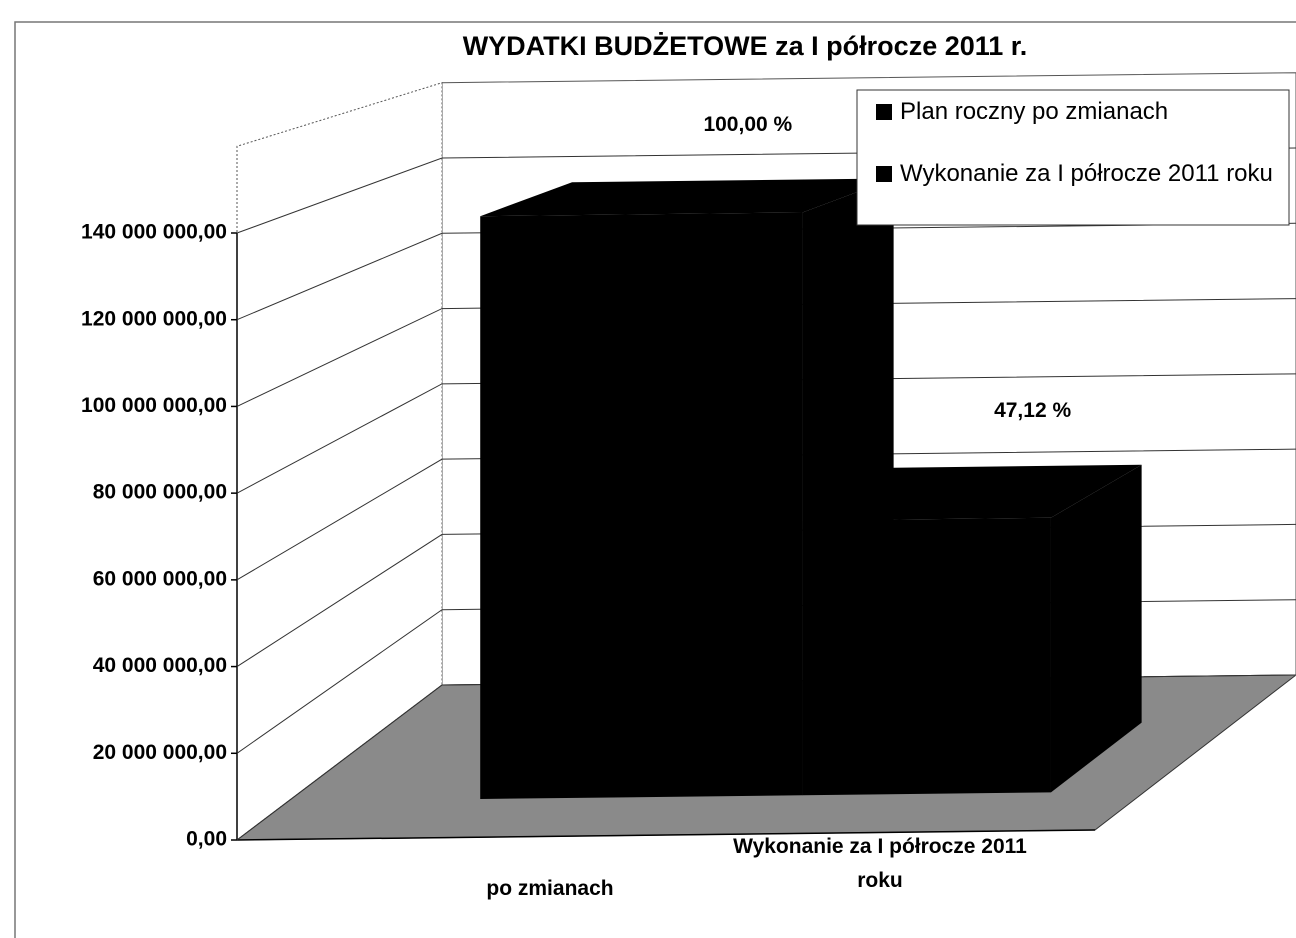  Describe the element at coordinates (926, 656) in the screenshot. I see `bar-front` at that location.